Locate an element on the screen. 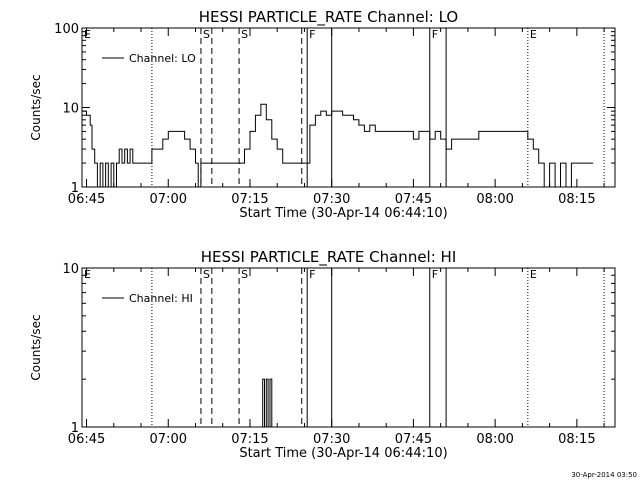  legend-label: Channel: LO is located at coordinates (162, 58).